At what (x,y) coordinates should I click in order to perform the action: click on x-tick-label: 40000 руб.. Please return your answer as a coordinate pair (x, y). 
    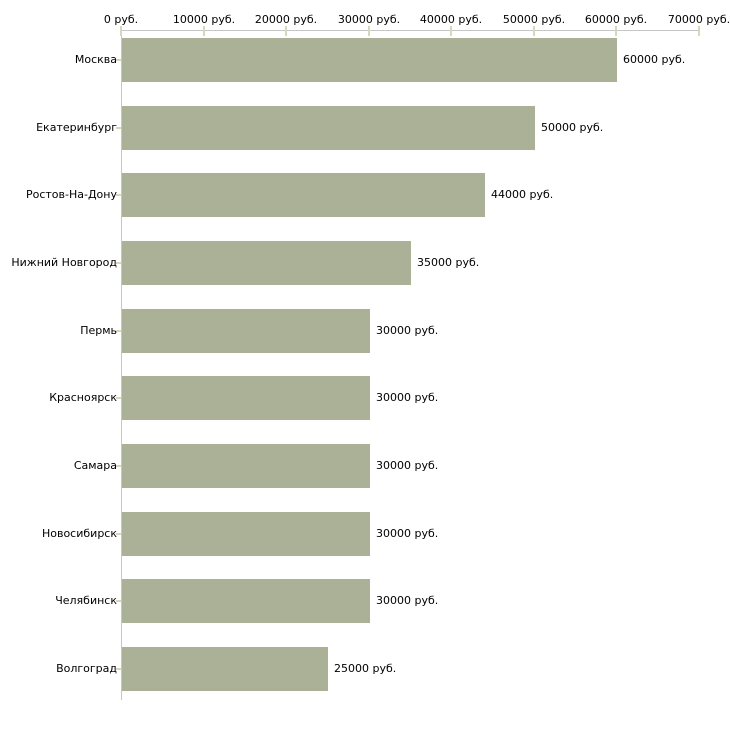
    Looking at the image, I should click on (451, 19).